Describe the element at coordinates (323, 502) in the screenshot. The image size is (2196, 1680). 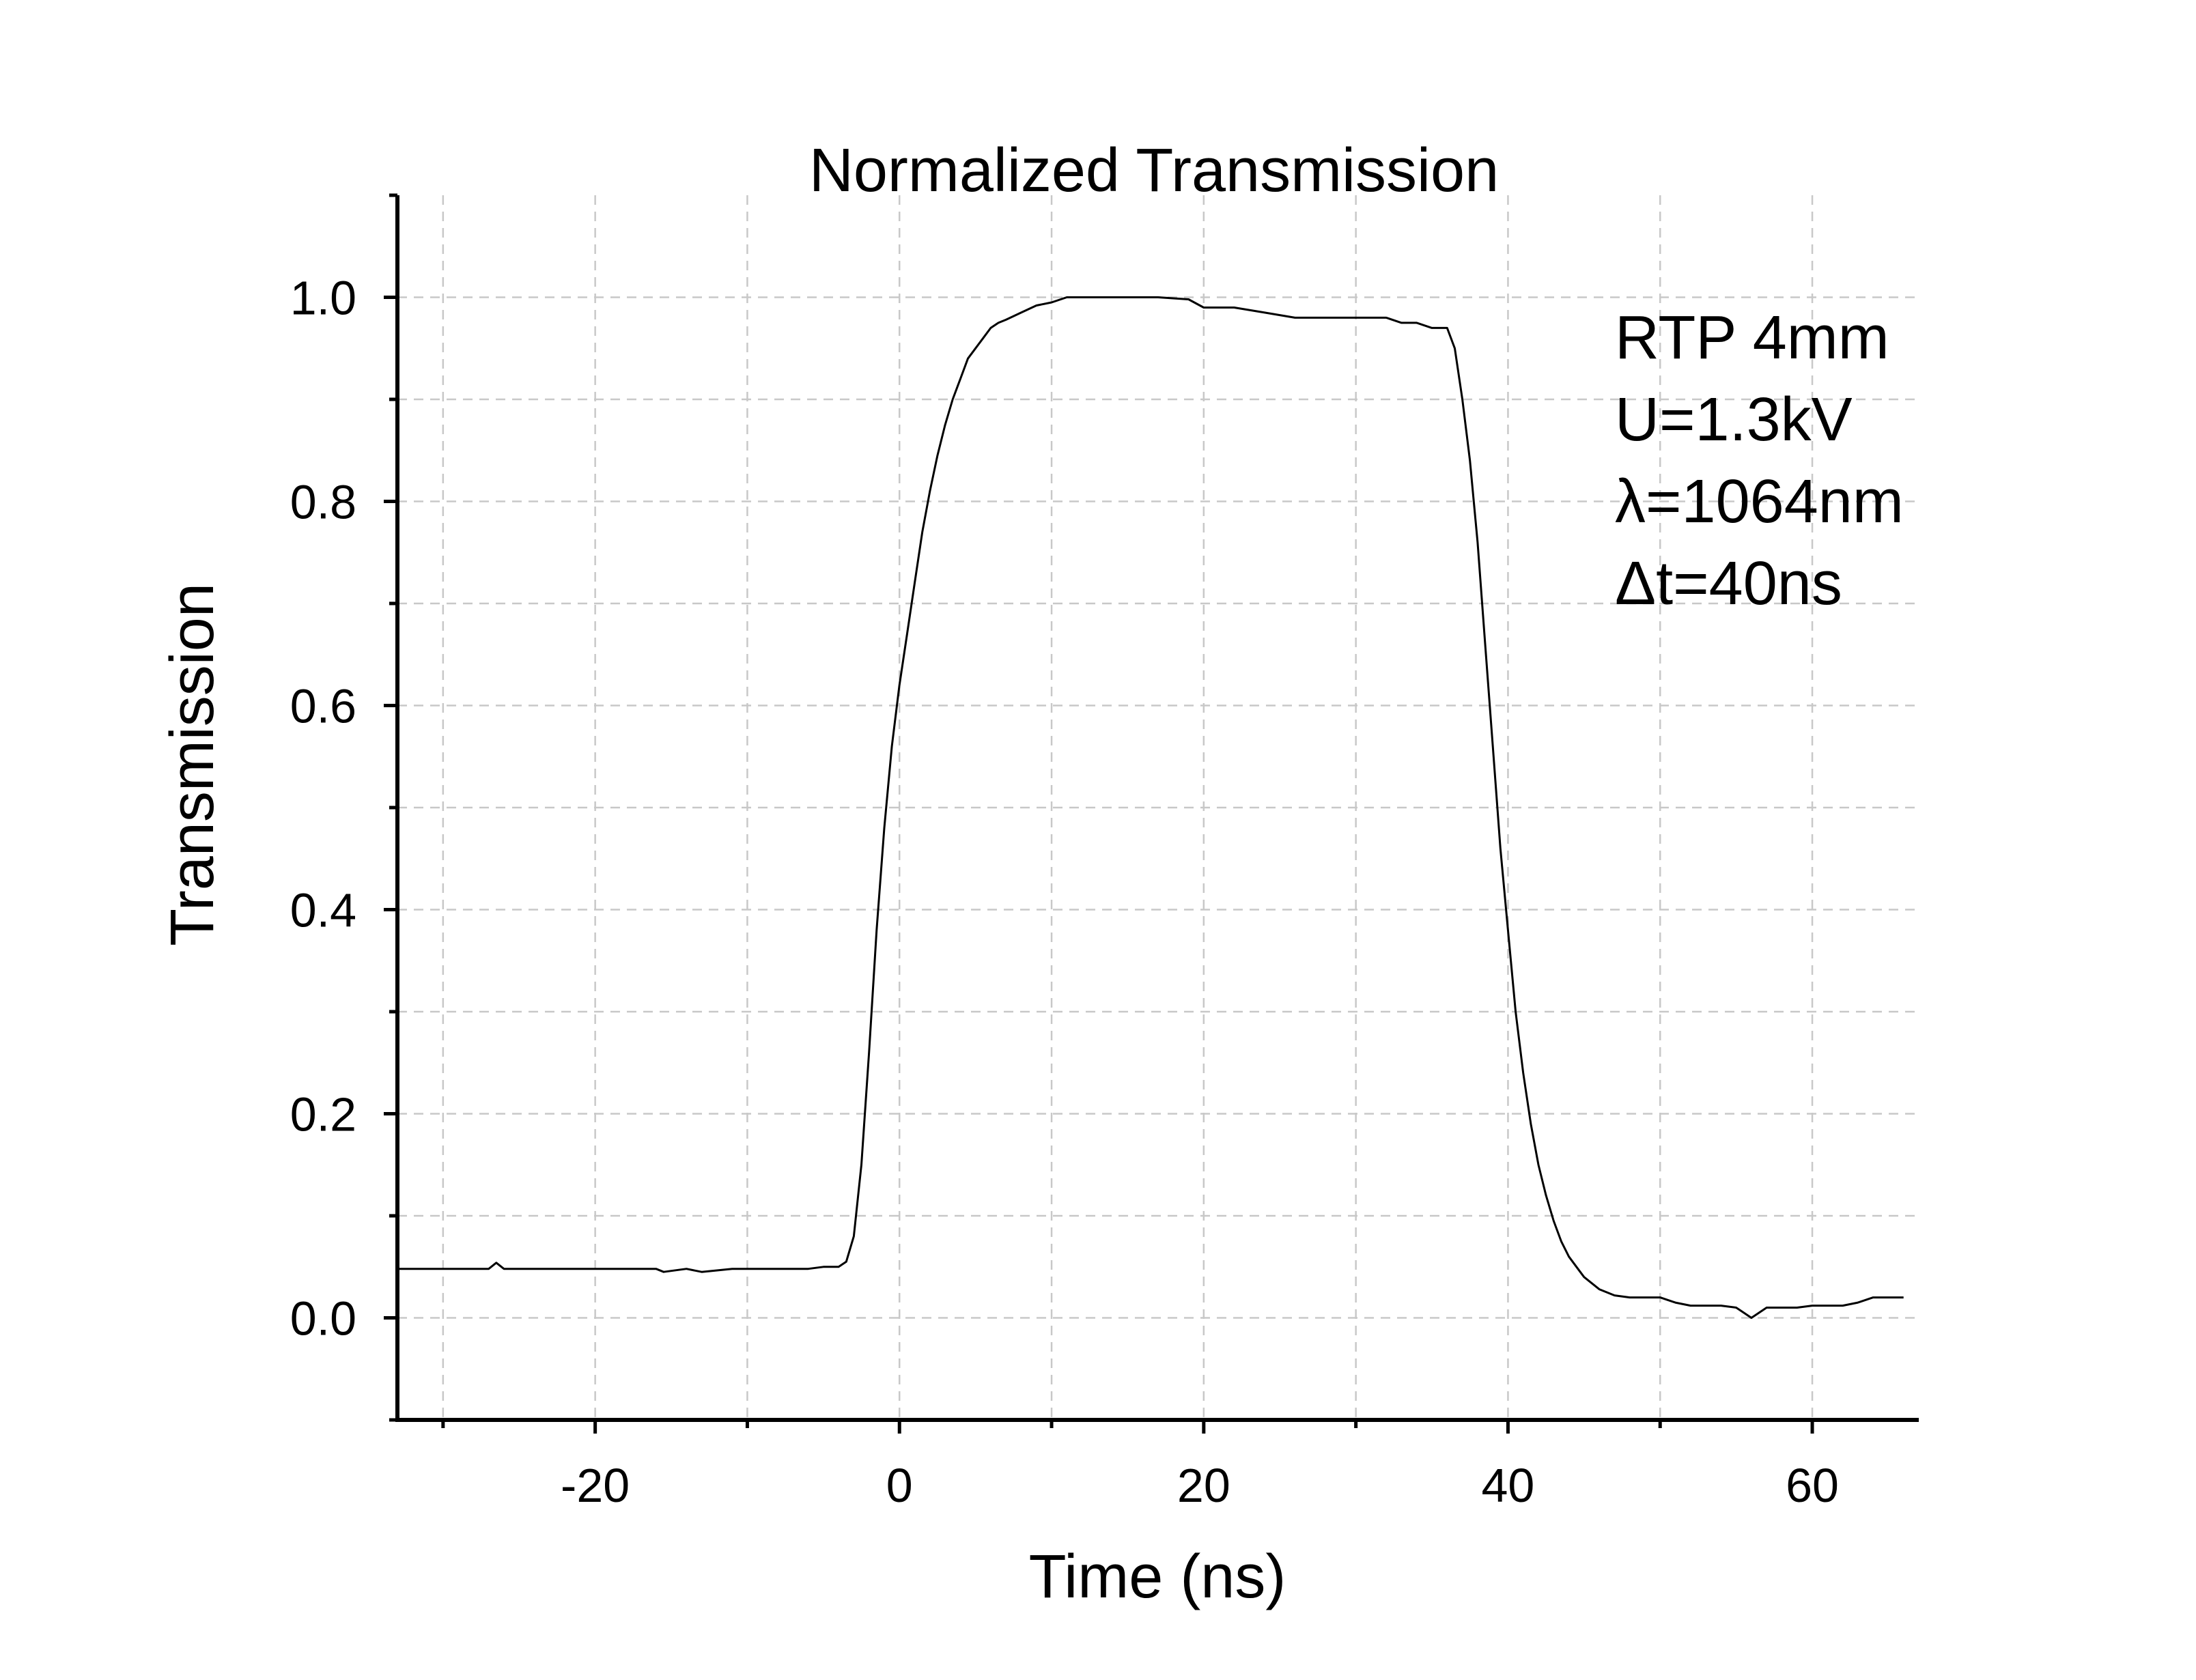
I see `y-tick-label: 0.8` at that location.